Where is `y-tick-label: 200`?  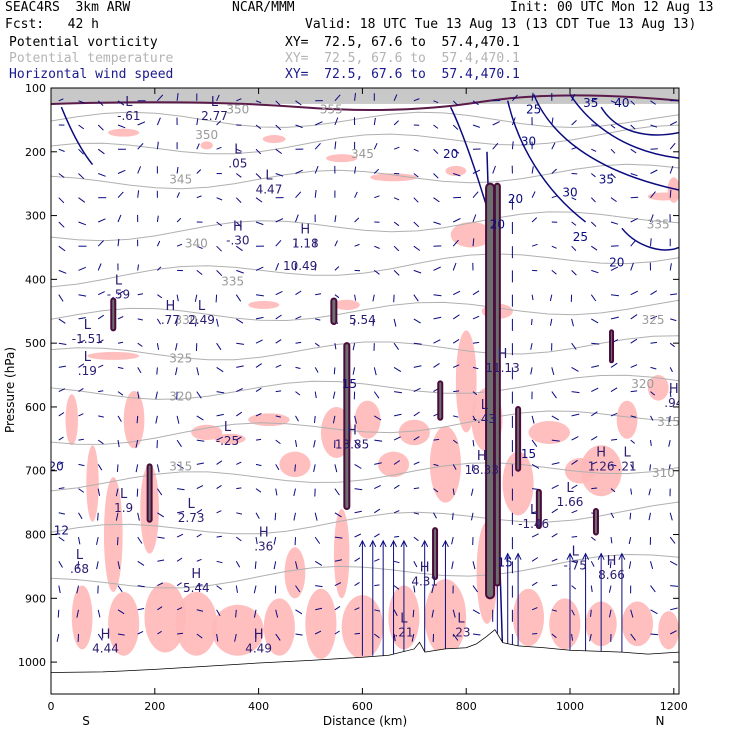
y-tick-label: 200 is located at coordinates (35, 152).